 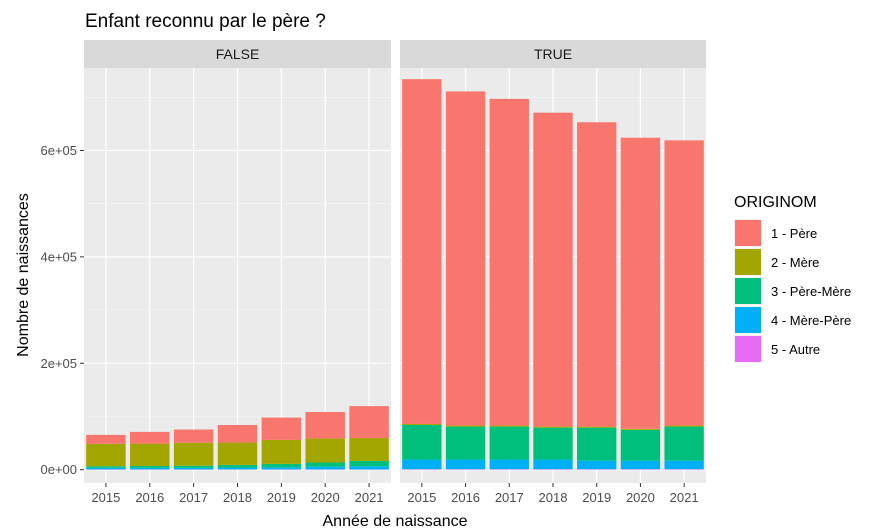 What do you see at coordinates (23, 275) in the screenshot?
I see `y-axis-title: Nombre de naissances` at bounding box center [23, 275].